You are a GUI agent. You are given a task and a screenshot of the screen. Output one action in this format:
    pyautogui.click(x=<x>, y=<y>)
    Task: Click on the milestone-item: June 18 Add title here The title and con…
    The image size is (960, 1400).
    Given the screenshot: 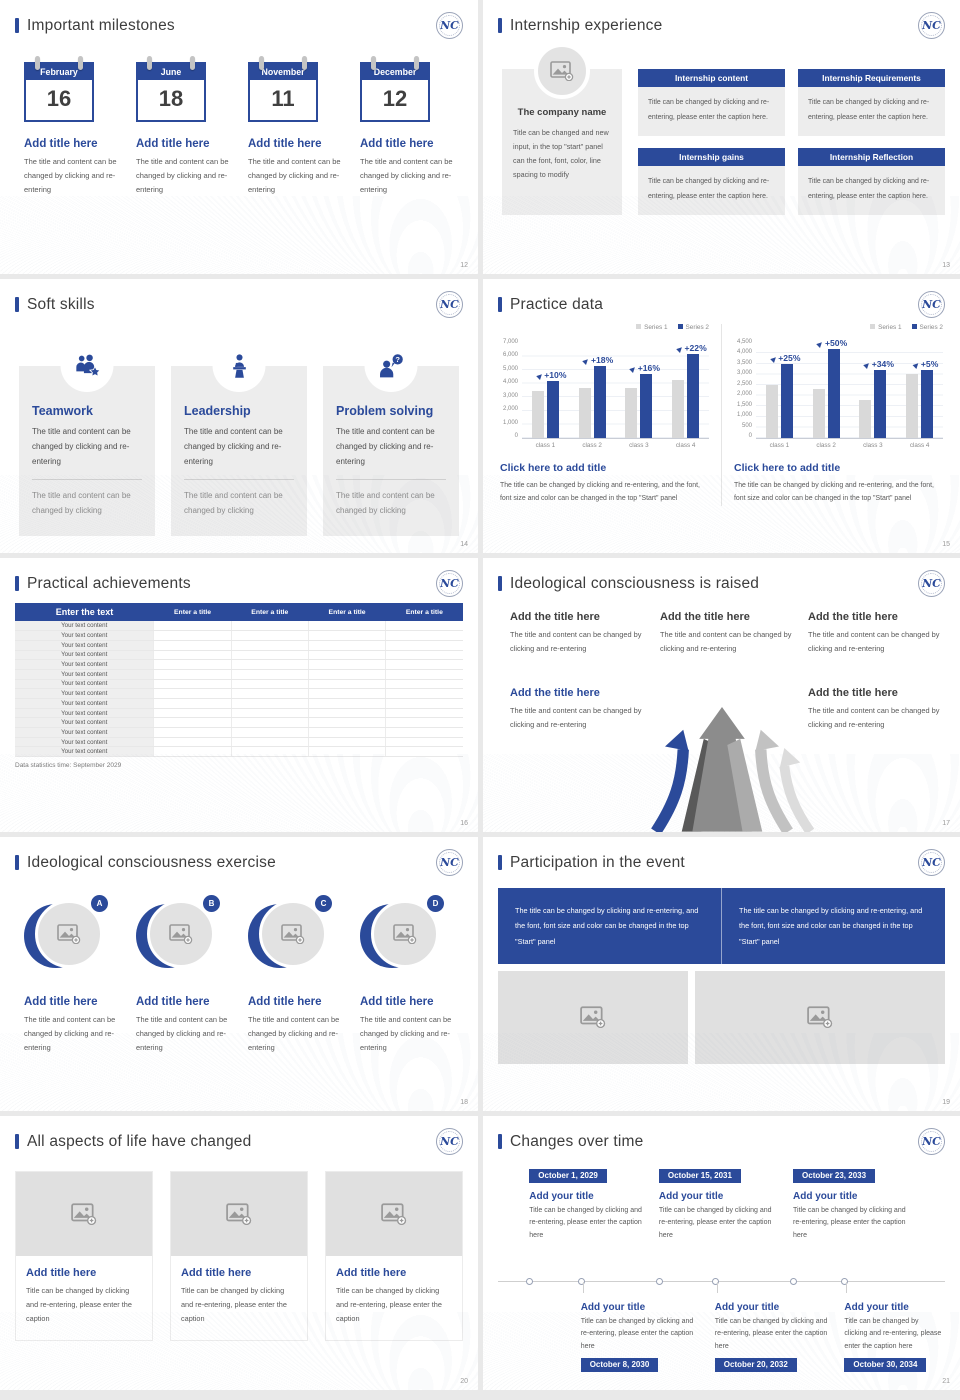 What is the action you would take?
    pyautogui.click(x=183, y=126)
    